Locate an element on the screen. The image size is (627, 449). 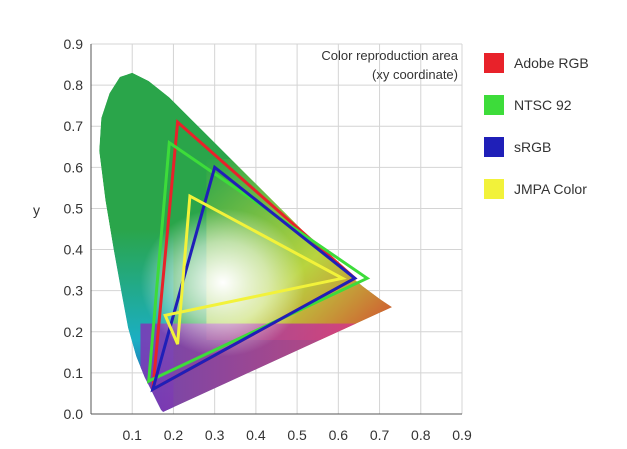
gamut-jmpa-color is located at coordinates (255, 269).